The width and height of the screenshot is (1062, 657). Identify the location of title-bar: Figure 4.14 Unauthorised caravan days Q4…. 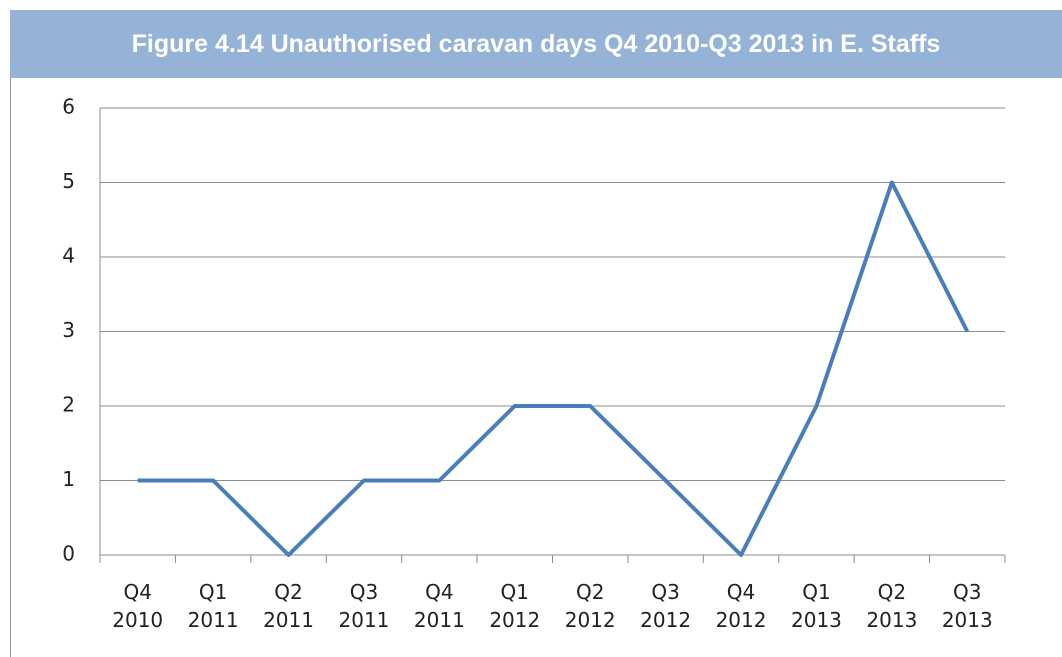
(536, 44).